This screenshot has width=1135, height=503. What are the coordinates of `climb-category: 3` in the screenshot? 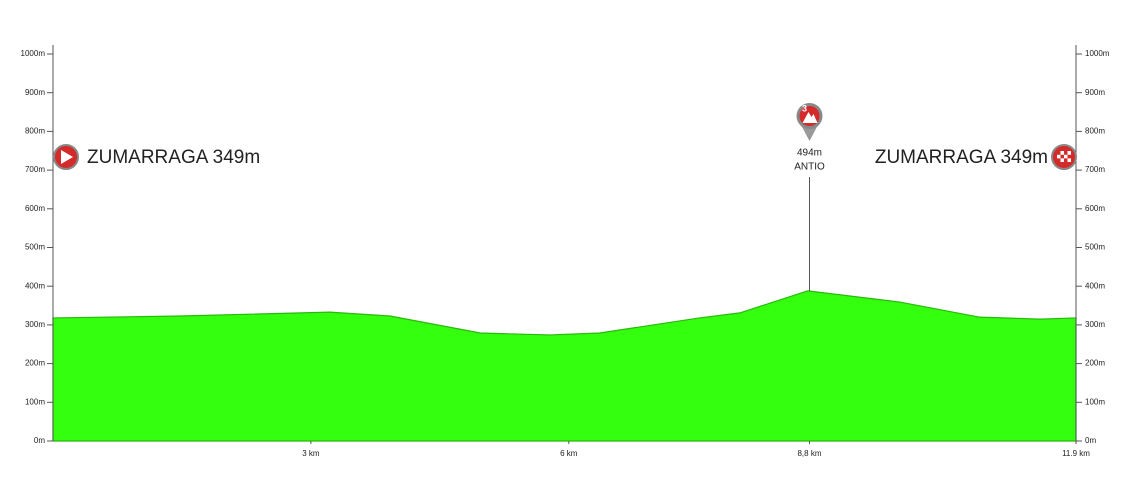 It's located at (804, 108).